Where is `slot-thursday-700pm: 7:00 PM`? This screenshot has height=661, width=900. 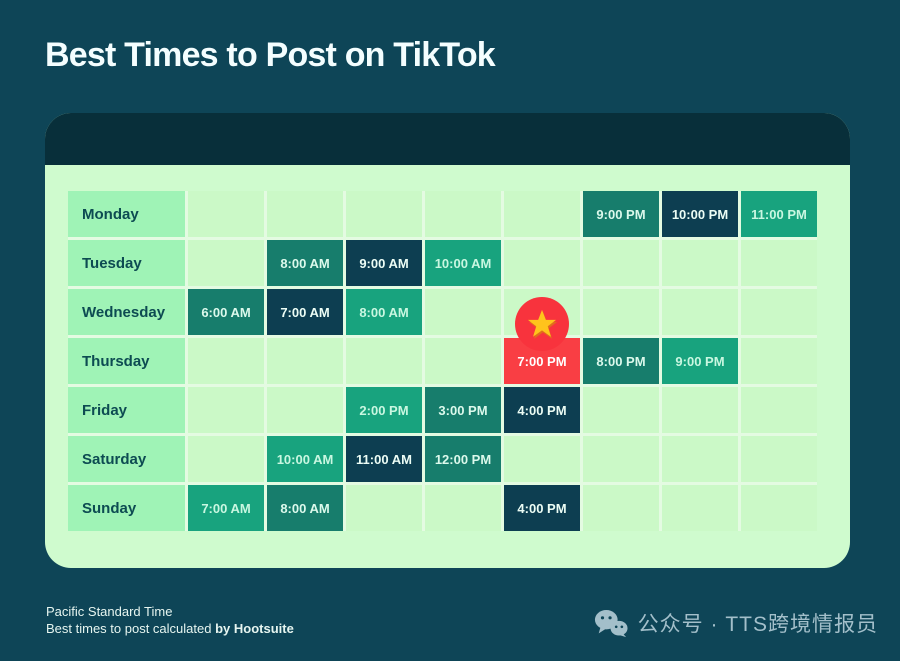
slot-thursday-700pm: 7:00 PM is located at coordinates (542, 340).